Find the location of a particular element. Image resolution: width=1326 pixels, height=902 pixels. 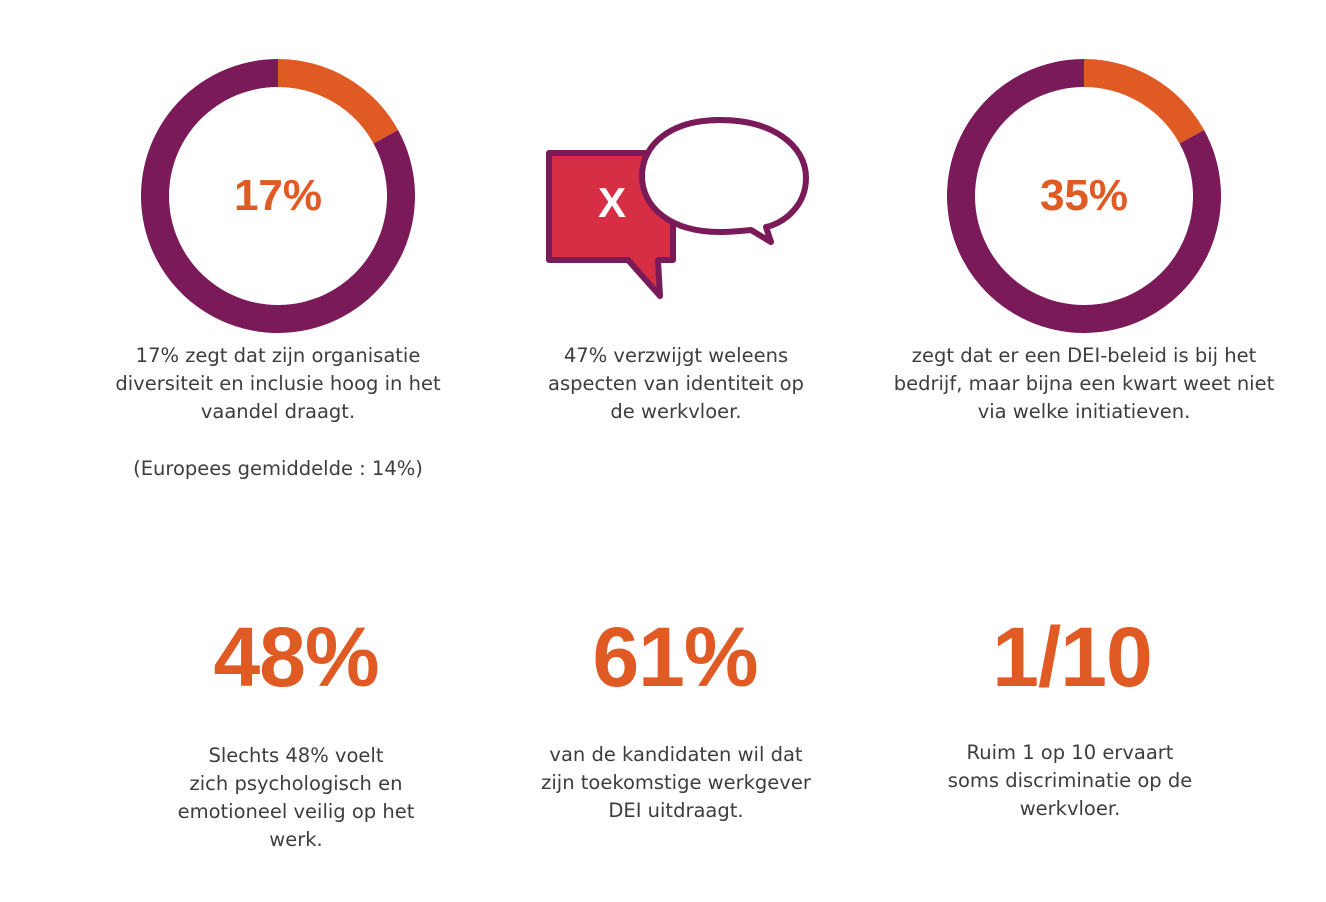

speech-bubbles-icon is located at coordinates (677, 208).